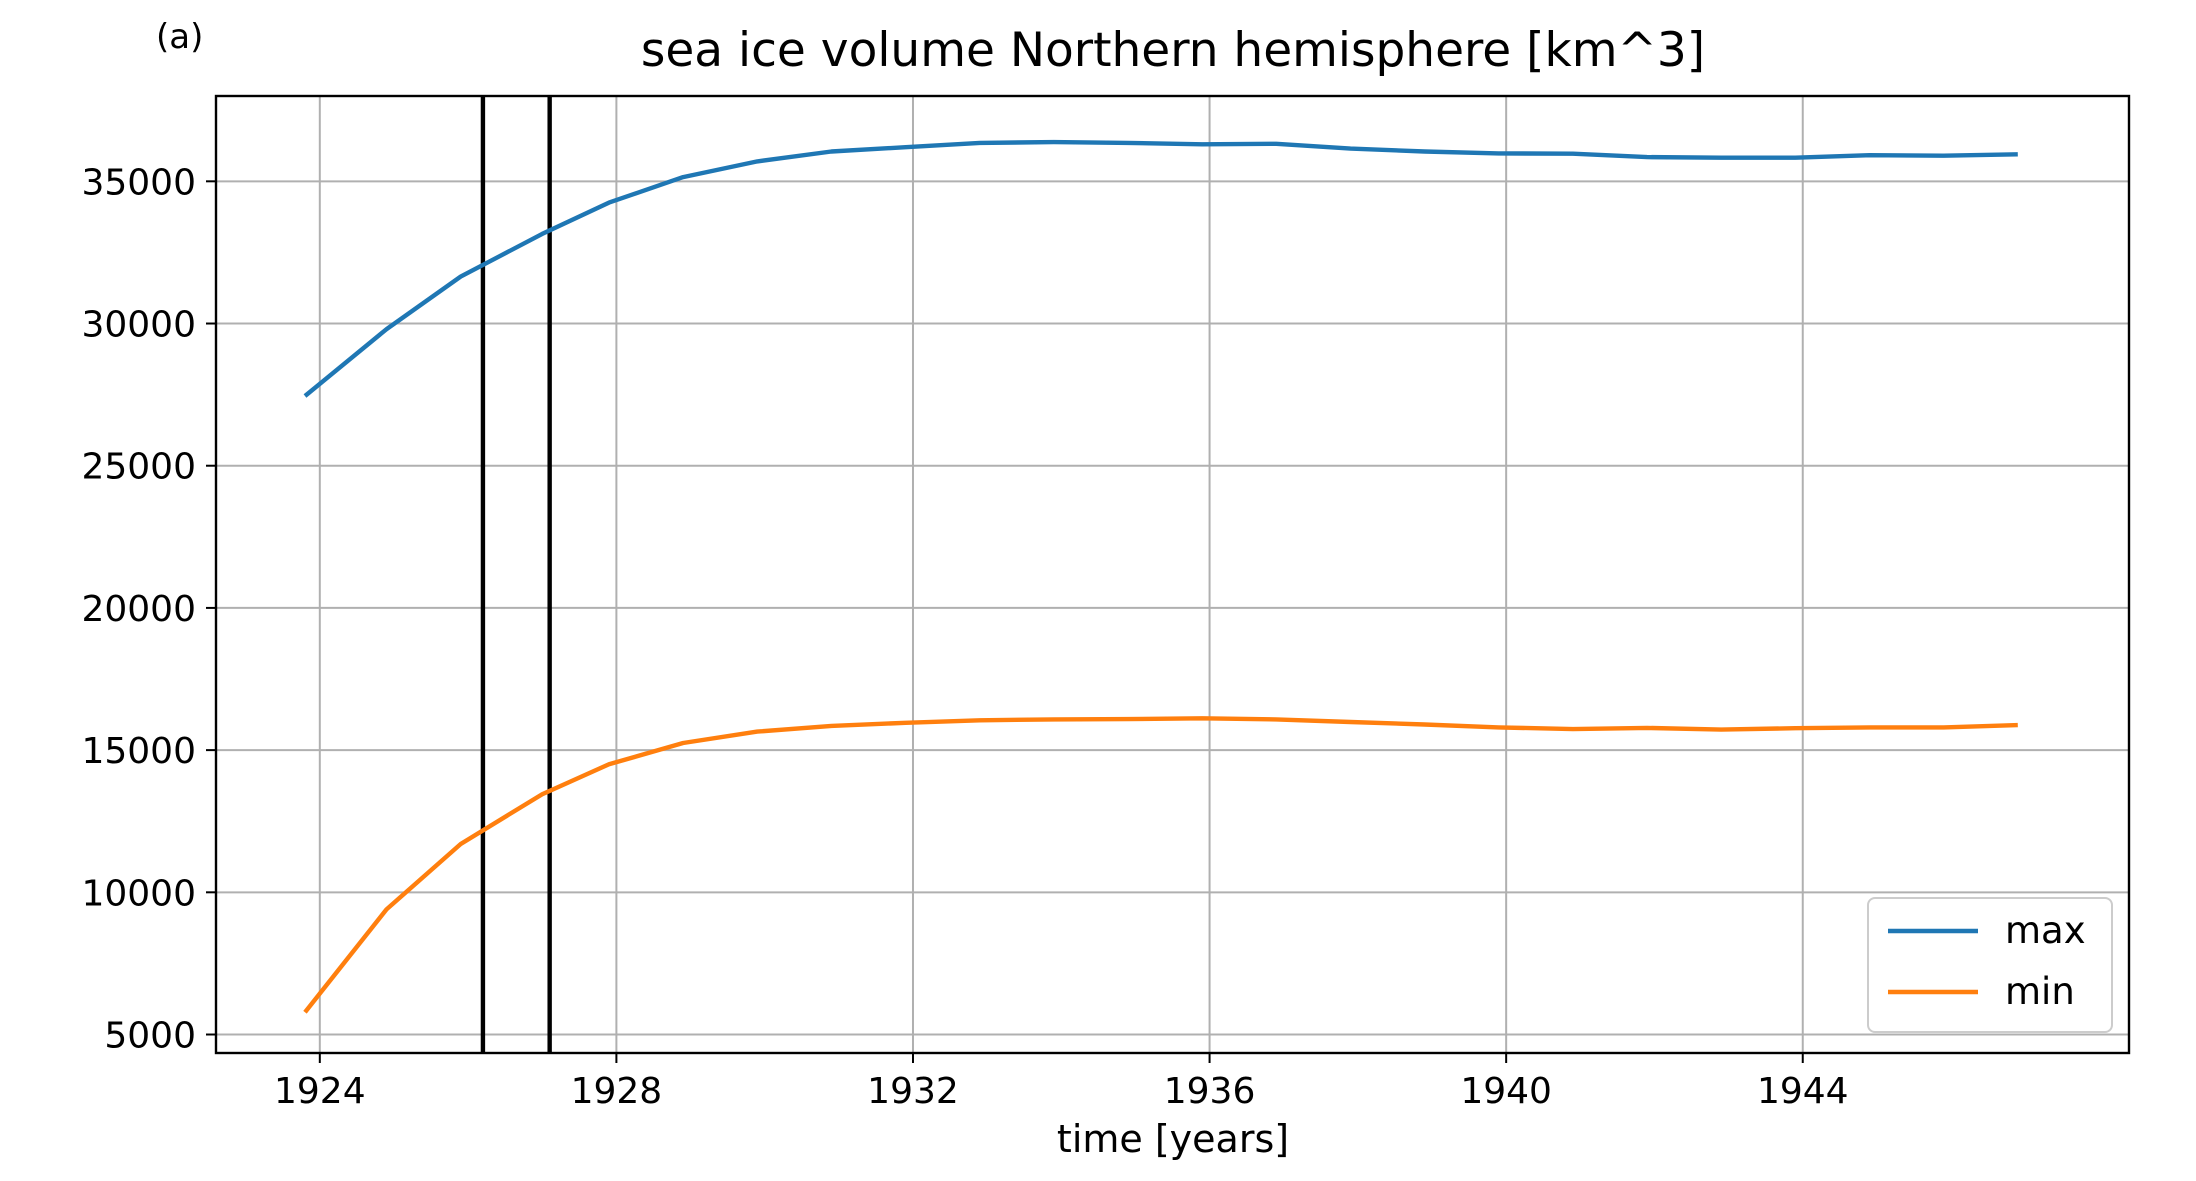  What do you see at coordinates (138, 467) in the screenshot?
I see `y-tick-label: 25000` at bounding box center [138, 467].